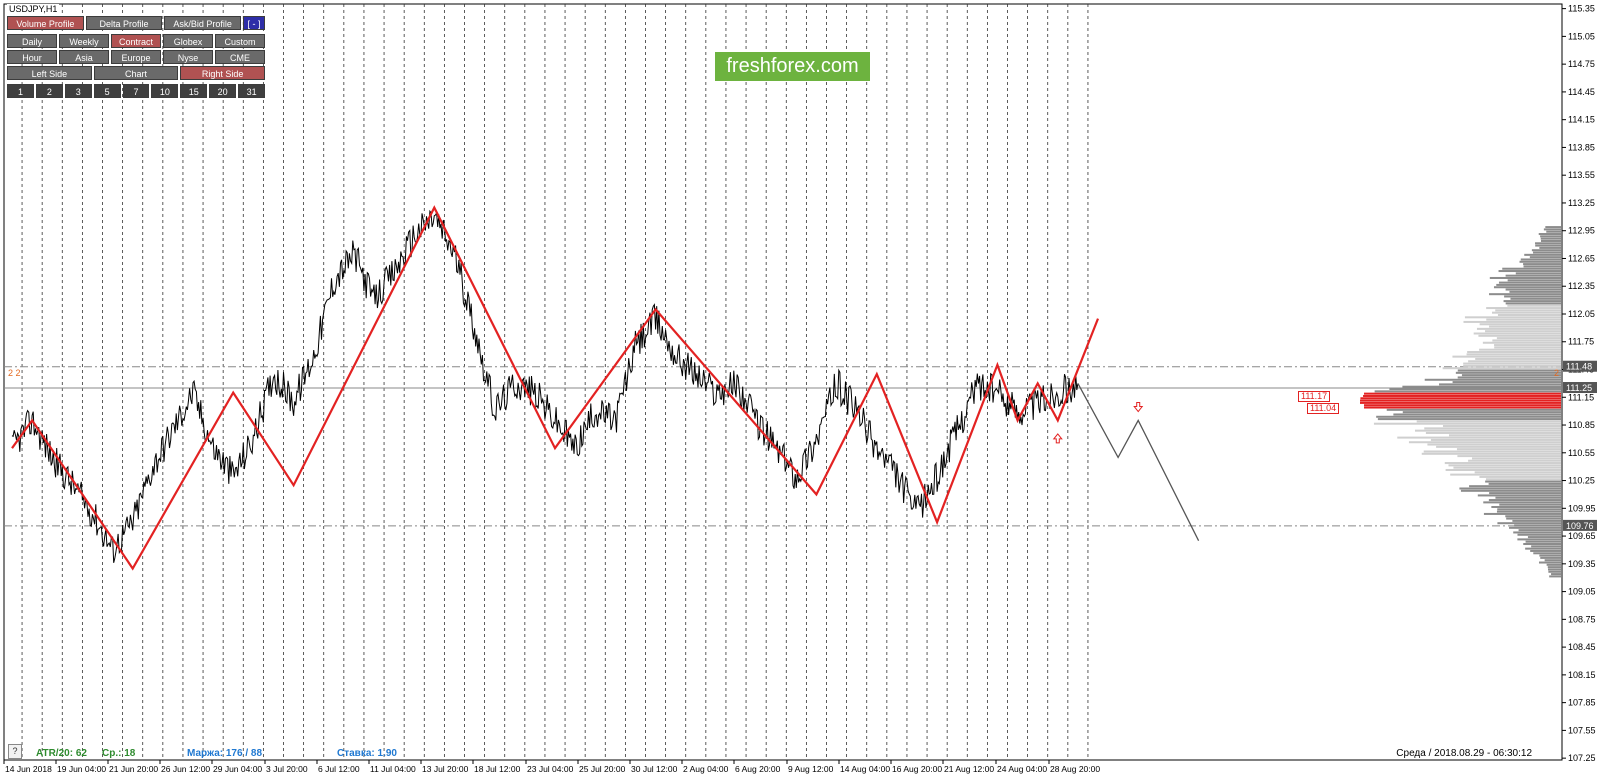 Image resolution: width=1600 pixels, height=781 pixels. I want to click on europe-button: Europe, so click(136, 57).